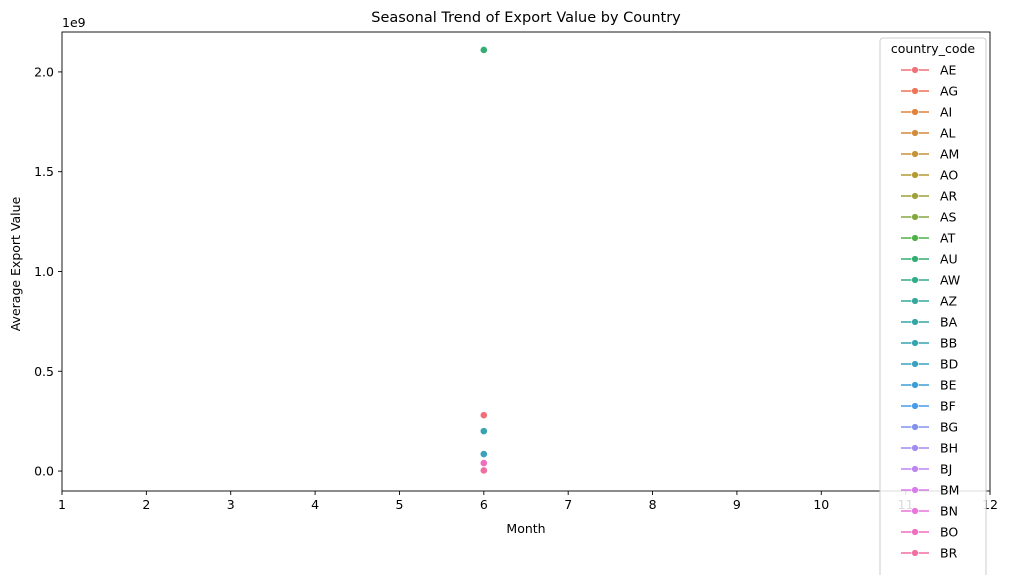 This screenshot has height=575, width=1010. I want to click on legend-label: AW, so click(950, 280).